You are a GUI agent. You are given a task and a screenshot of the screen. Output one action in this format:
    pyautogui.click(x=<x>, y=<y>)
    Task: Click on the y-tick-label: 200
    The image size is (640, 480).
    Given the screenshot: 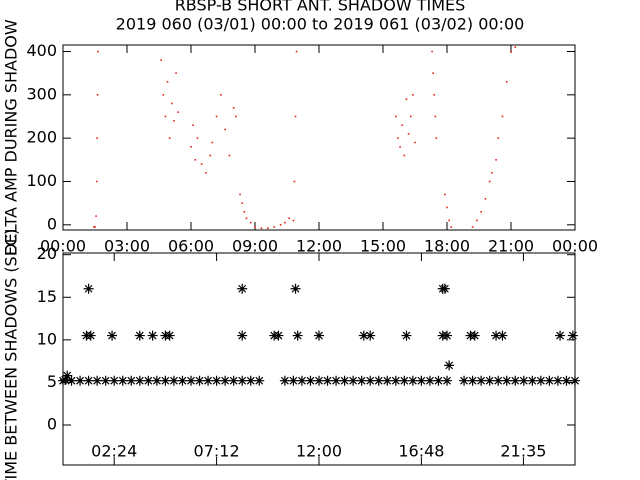 What is the action you would take?
    pyautogui.click(x=41, y=137)
    